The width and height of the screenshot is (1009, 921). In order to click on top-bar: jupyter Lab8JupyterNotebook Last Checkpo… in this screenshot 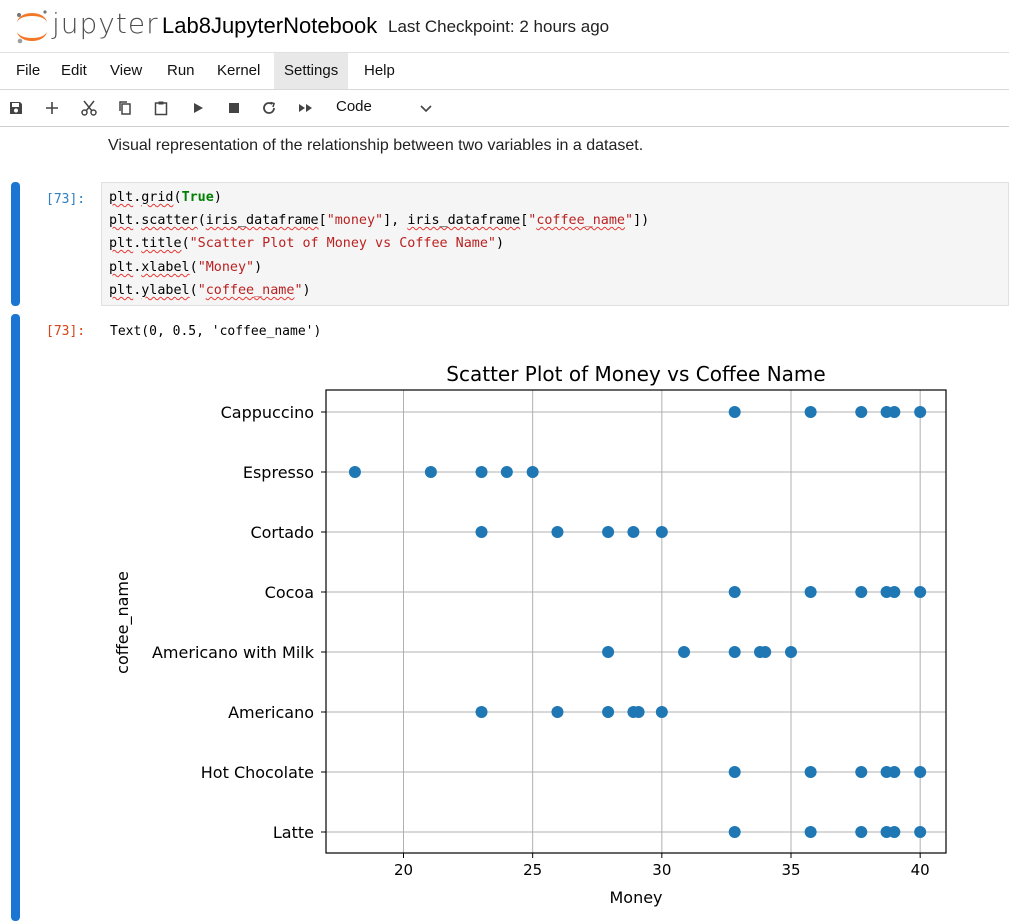, I will do `click(504, 26)`.